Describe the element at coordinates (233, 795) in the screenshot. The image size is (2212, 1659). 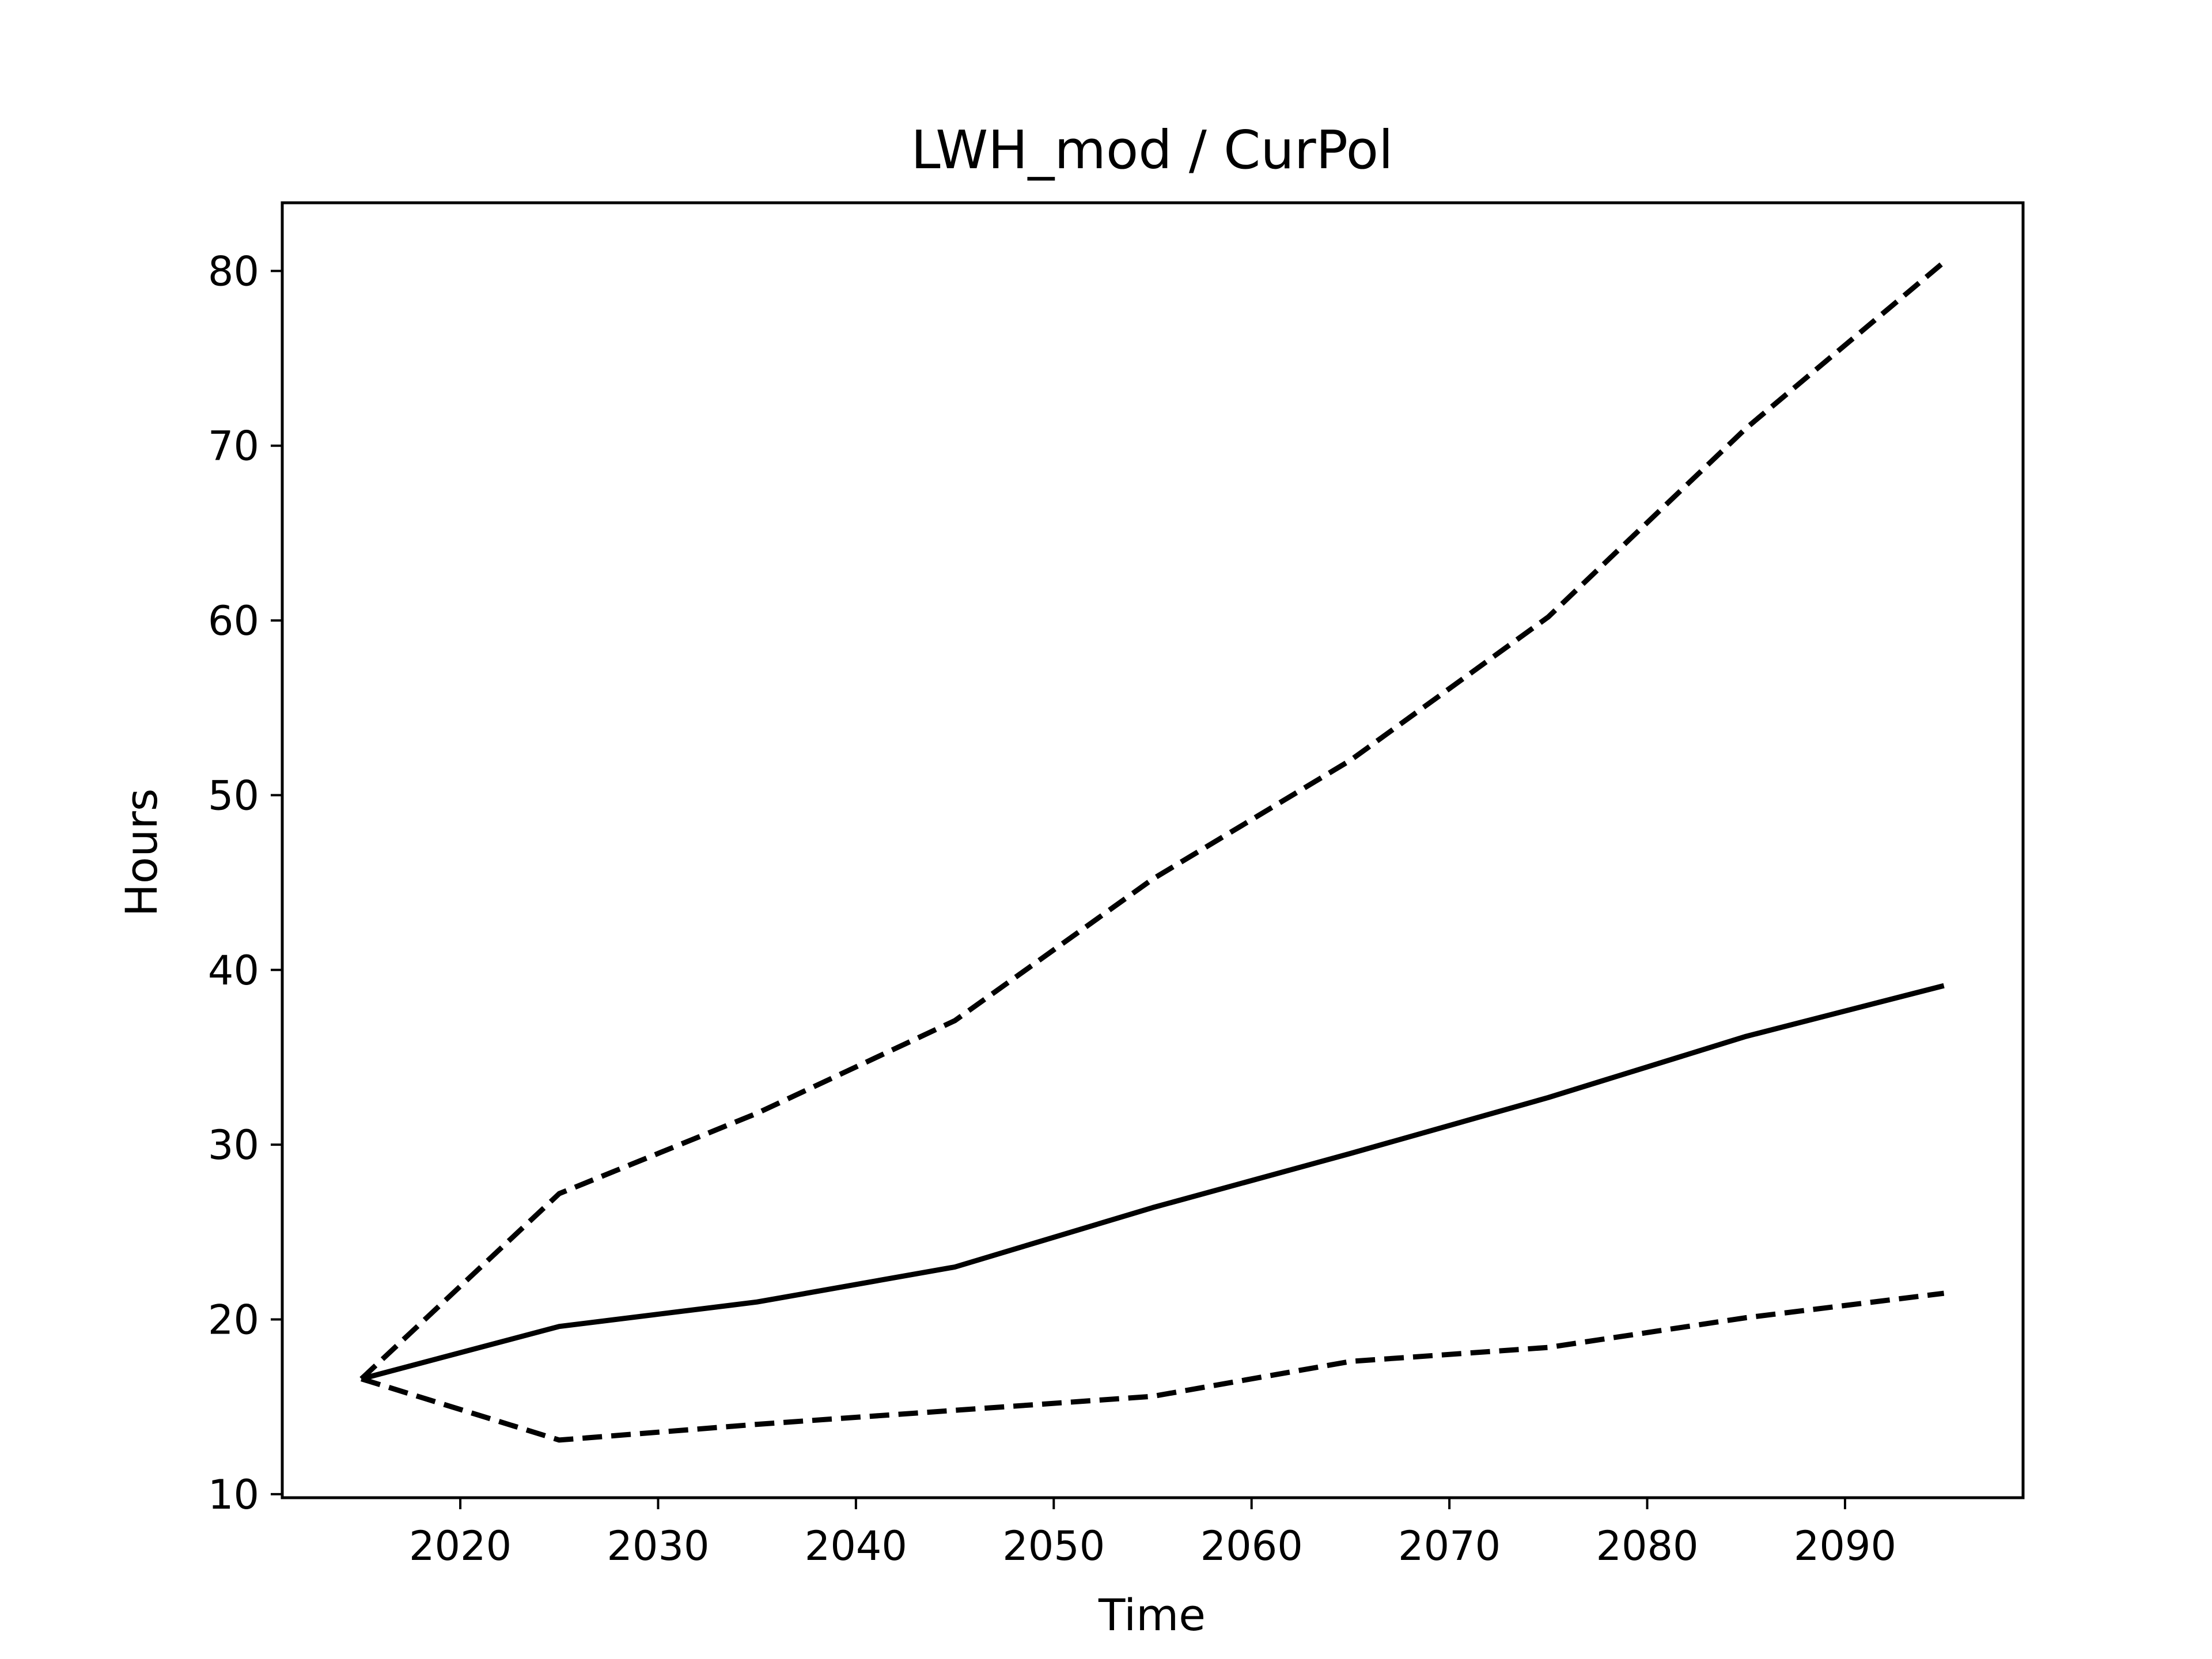
I see `y-tick-label: 50` at that location.